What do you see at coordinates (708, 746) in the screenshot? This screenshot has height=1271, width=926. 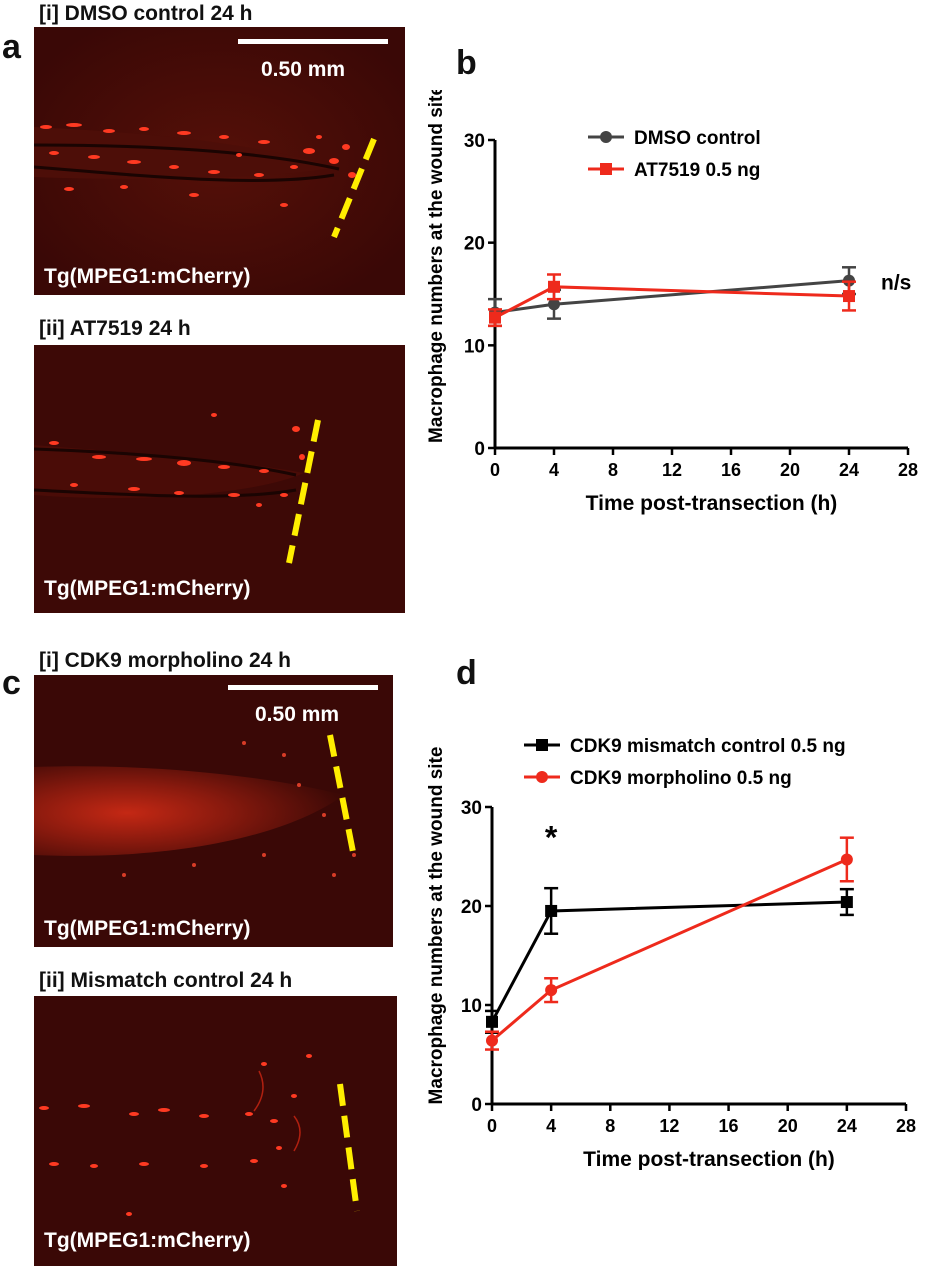 I see `legend-label-0: CDK9 mismatch control 0.5 ng` at bounding box center [708, 746].